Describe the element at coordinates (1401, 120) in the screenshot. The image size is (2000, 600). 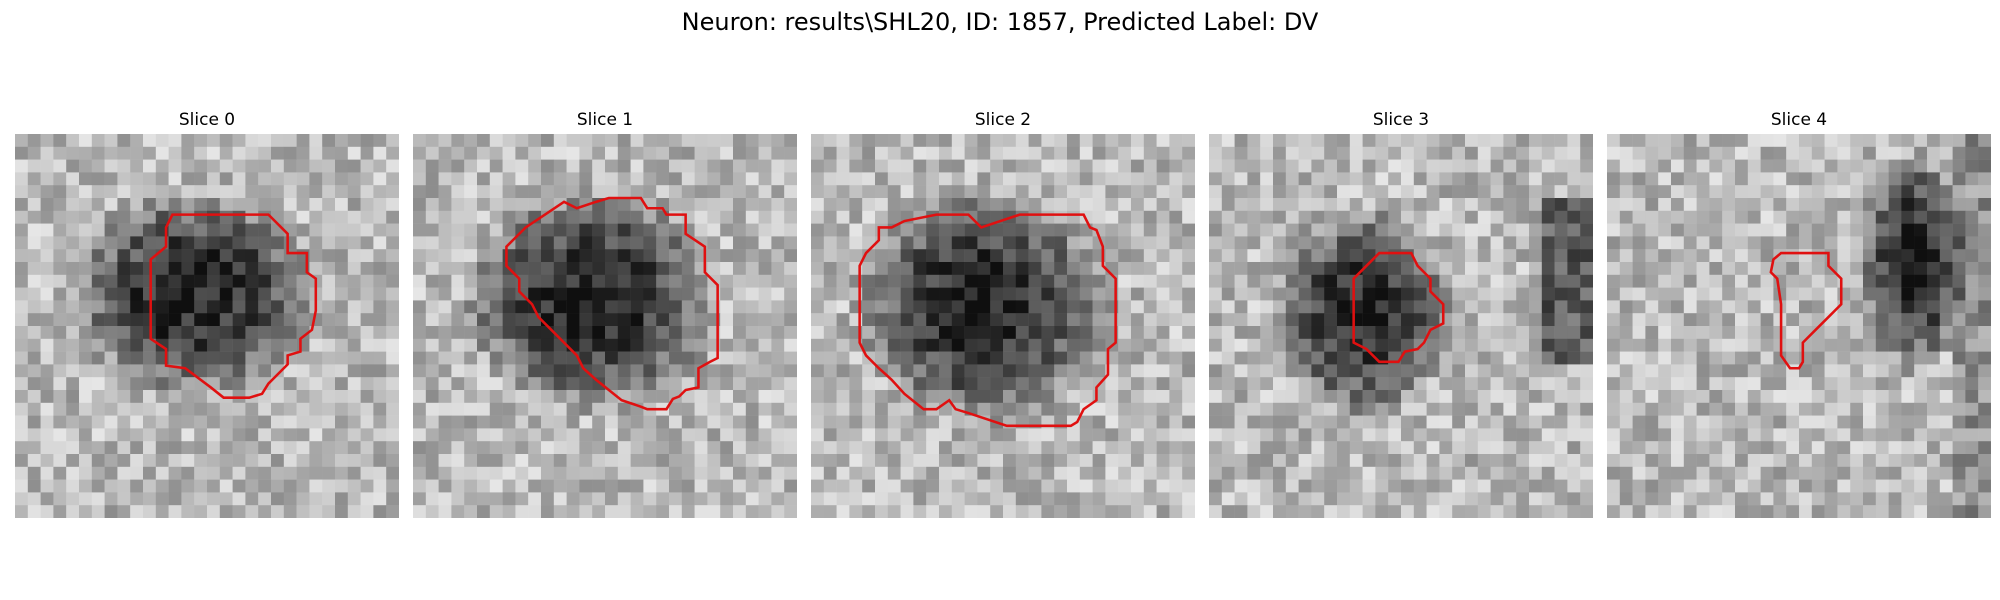
I see `slice-title-3: Slice 3` at that location.